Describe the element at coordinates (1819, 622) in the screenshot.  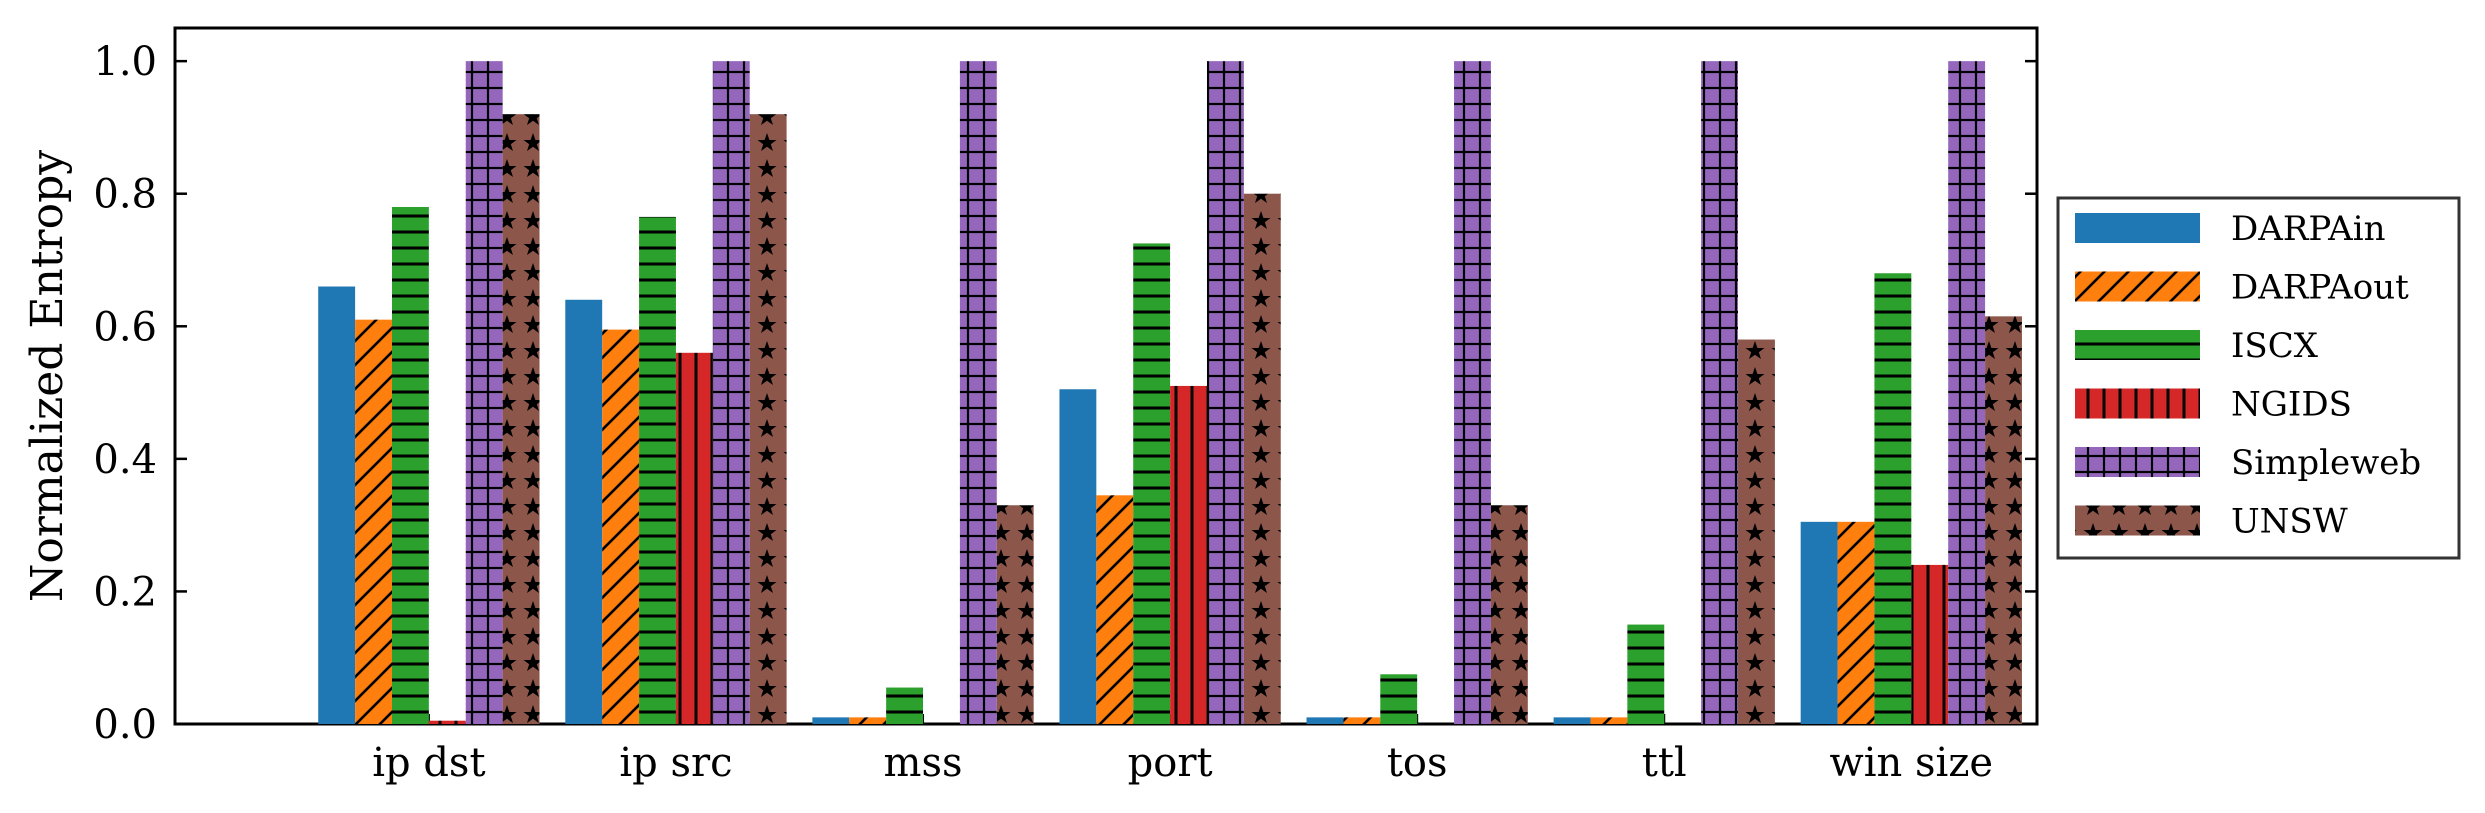
I see `bar-darpain-win-size` at that location.